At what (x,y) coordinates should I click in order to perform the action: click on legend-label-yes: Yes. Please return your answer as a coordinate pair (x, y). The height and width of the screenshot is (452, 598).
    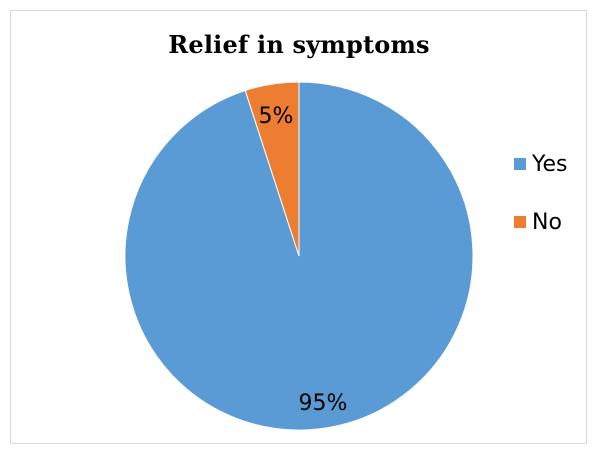
    Looking at the image, I should click on (550, 164).